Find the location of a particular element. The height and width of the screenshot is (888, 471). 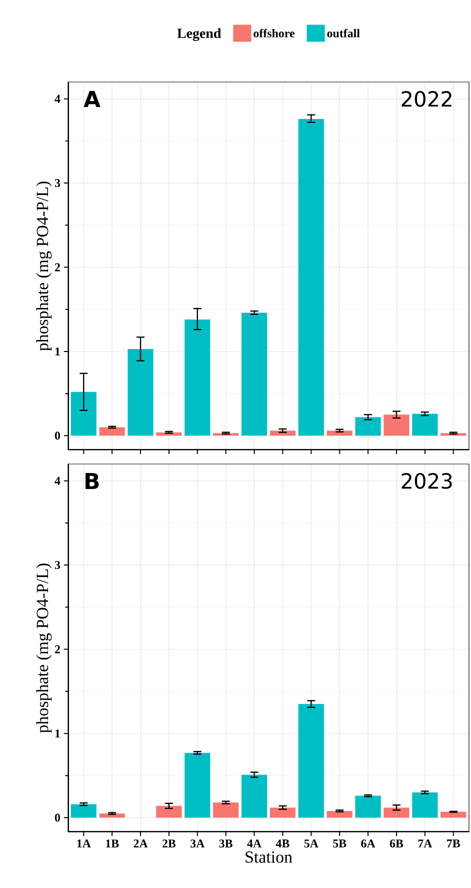

annotation: 2022 is located at coordinates (427, 99).